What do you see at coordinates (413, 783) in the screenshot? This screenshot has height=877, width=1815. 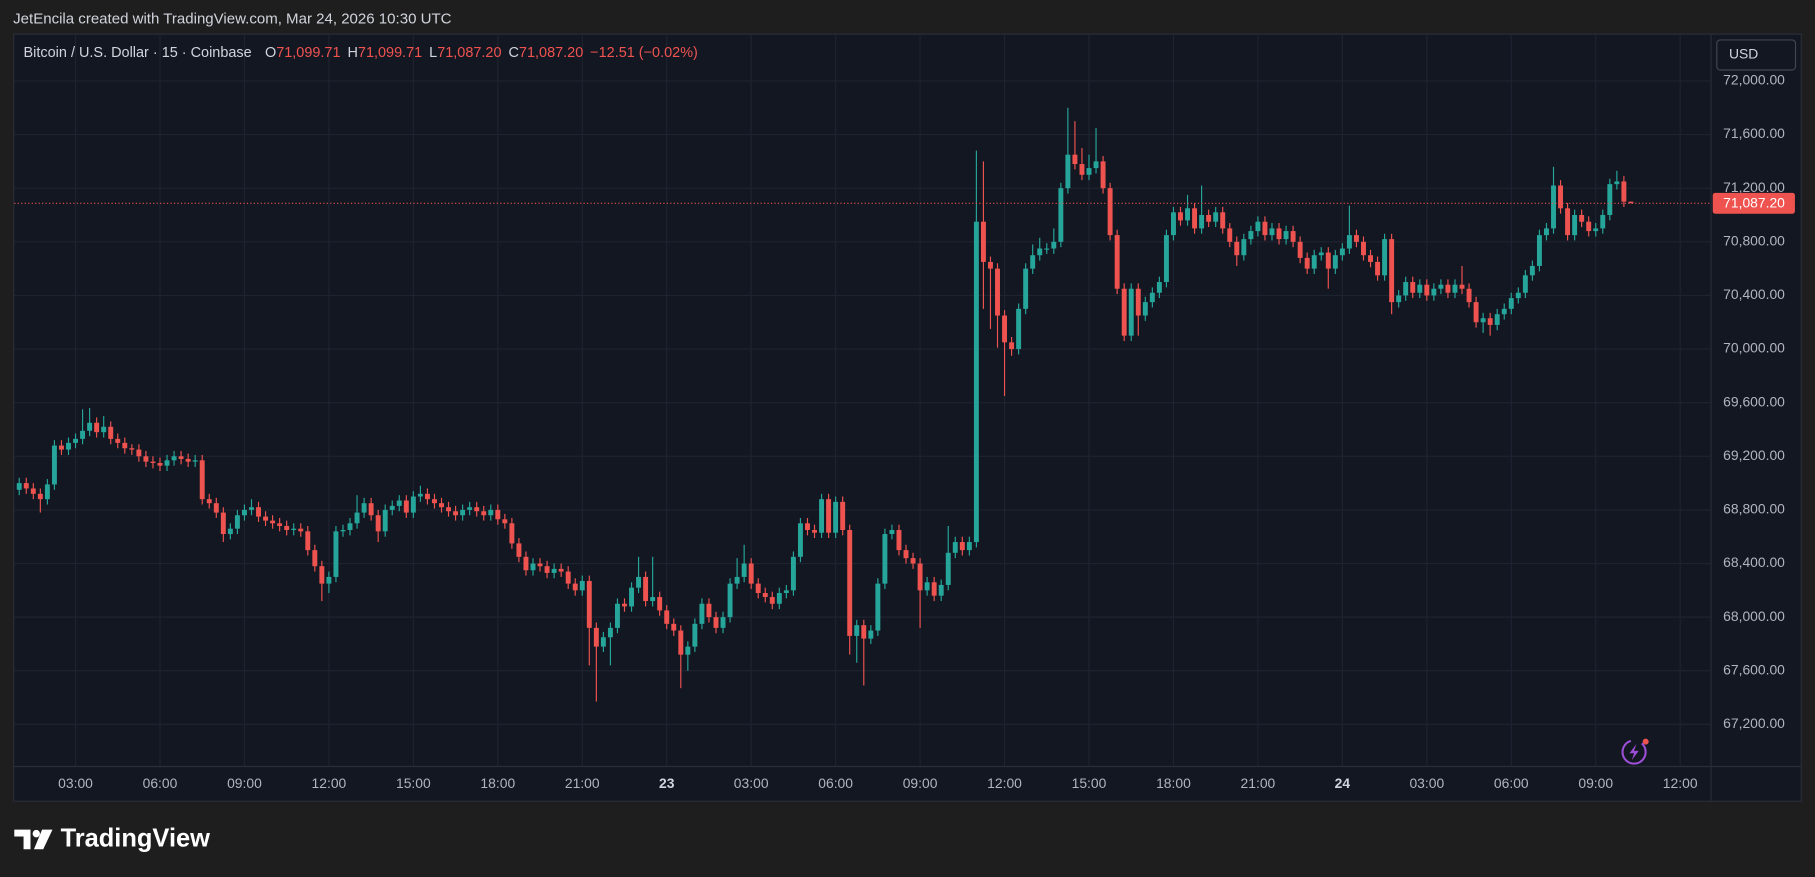 I see `x-tick-label: 15:00` at bounding box center [413, 783].